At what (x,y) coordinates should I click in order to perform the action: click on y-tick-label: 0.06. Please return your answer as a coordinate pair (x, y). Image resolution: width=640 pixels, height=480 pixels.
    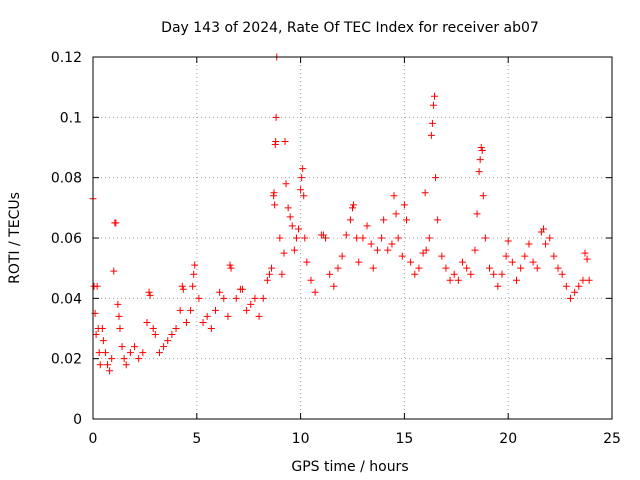
    Looking at the image, I should click on (66, 239).